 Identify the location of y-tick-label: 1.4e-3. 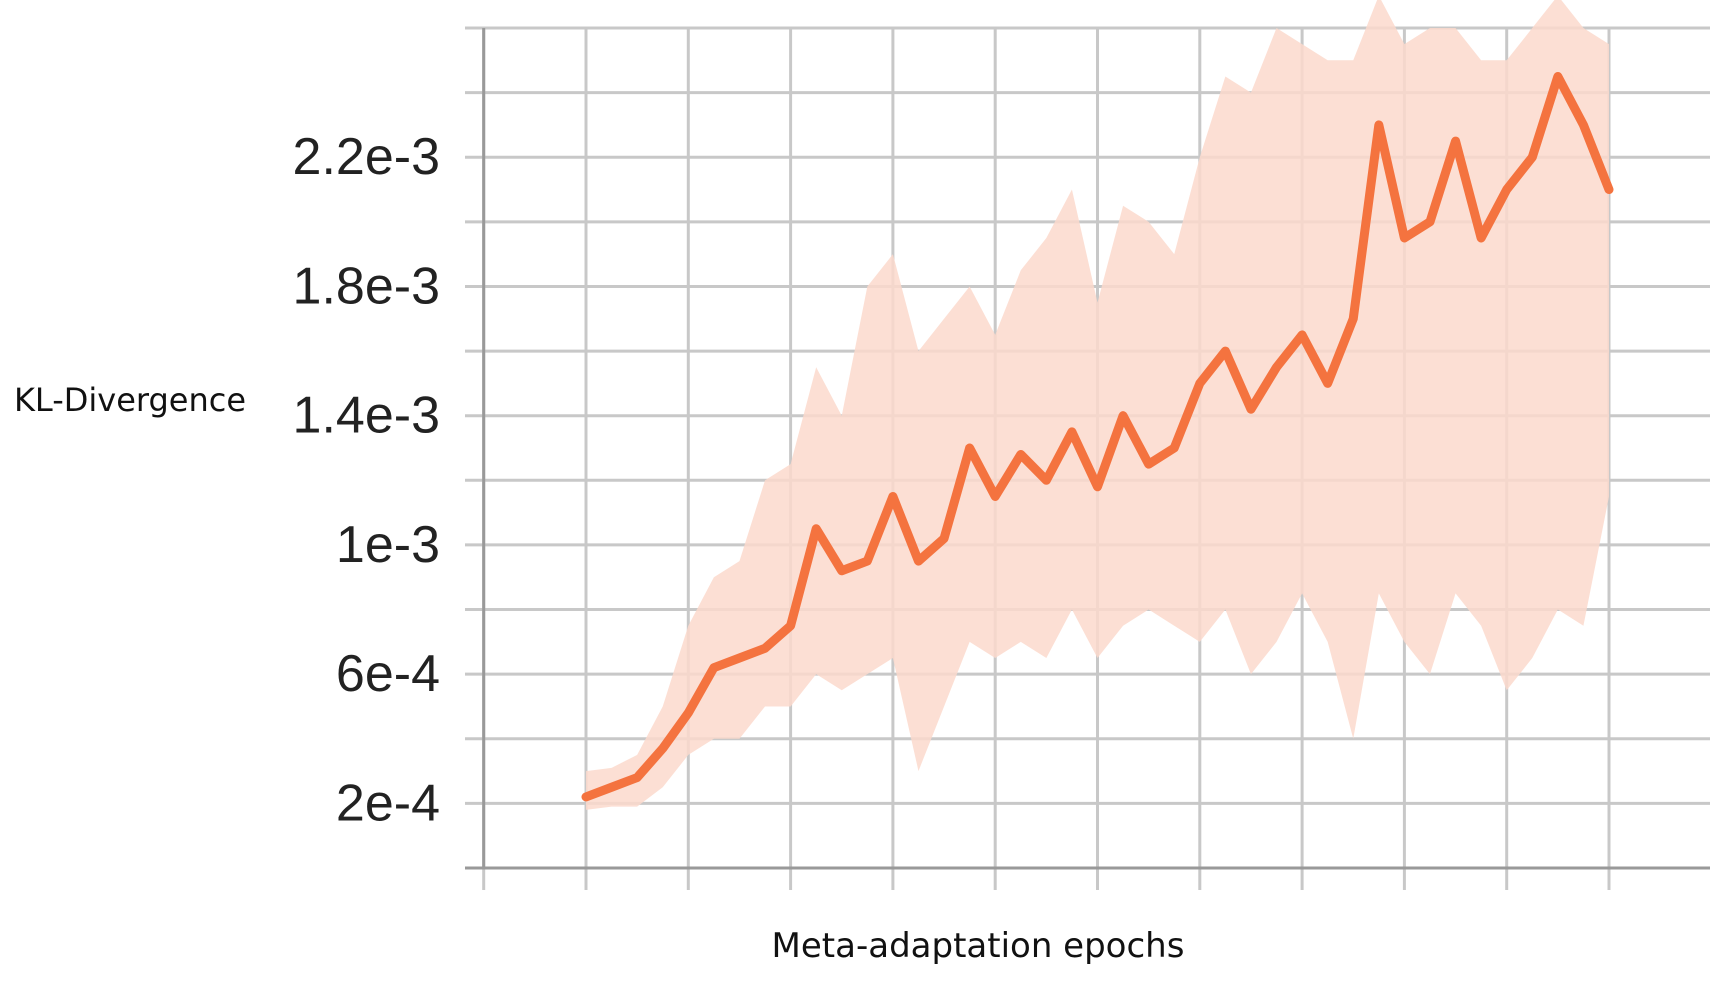
(366, 416).